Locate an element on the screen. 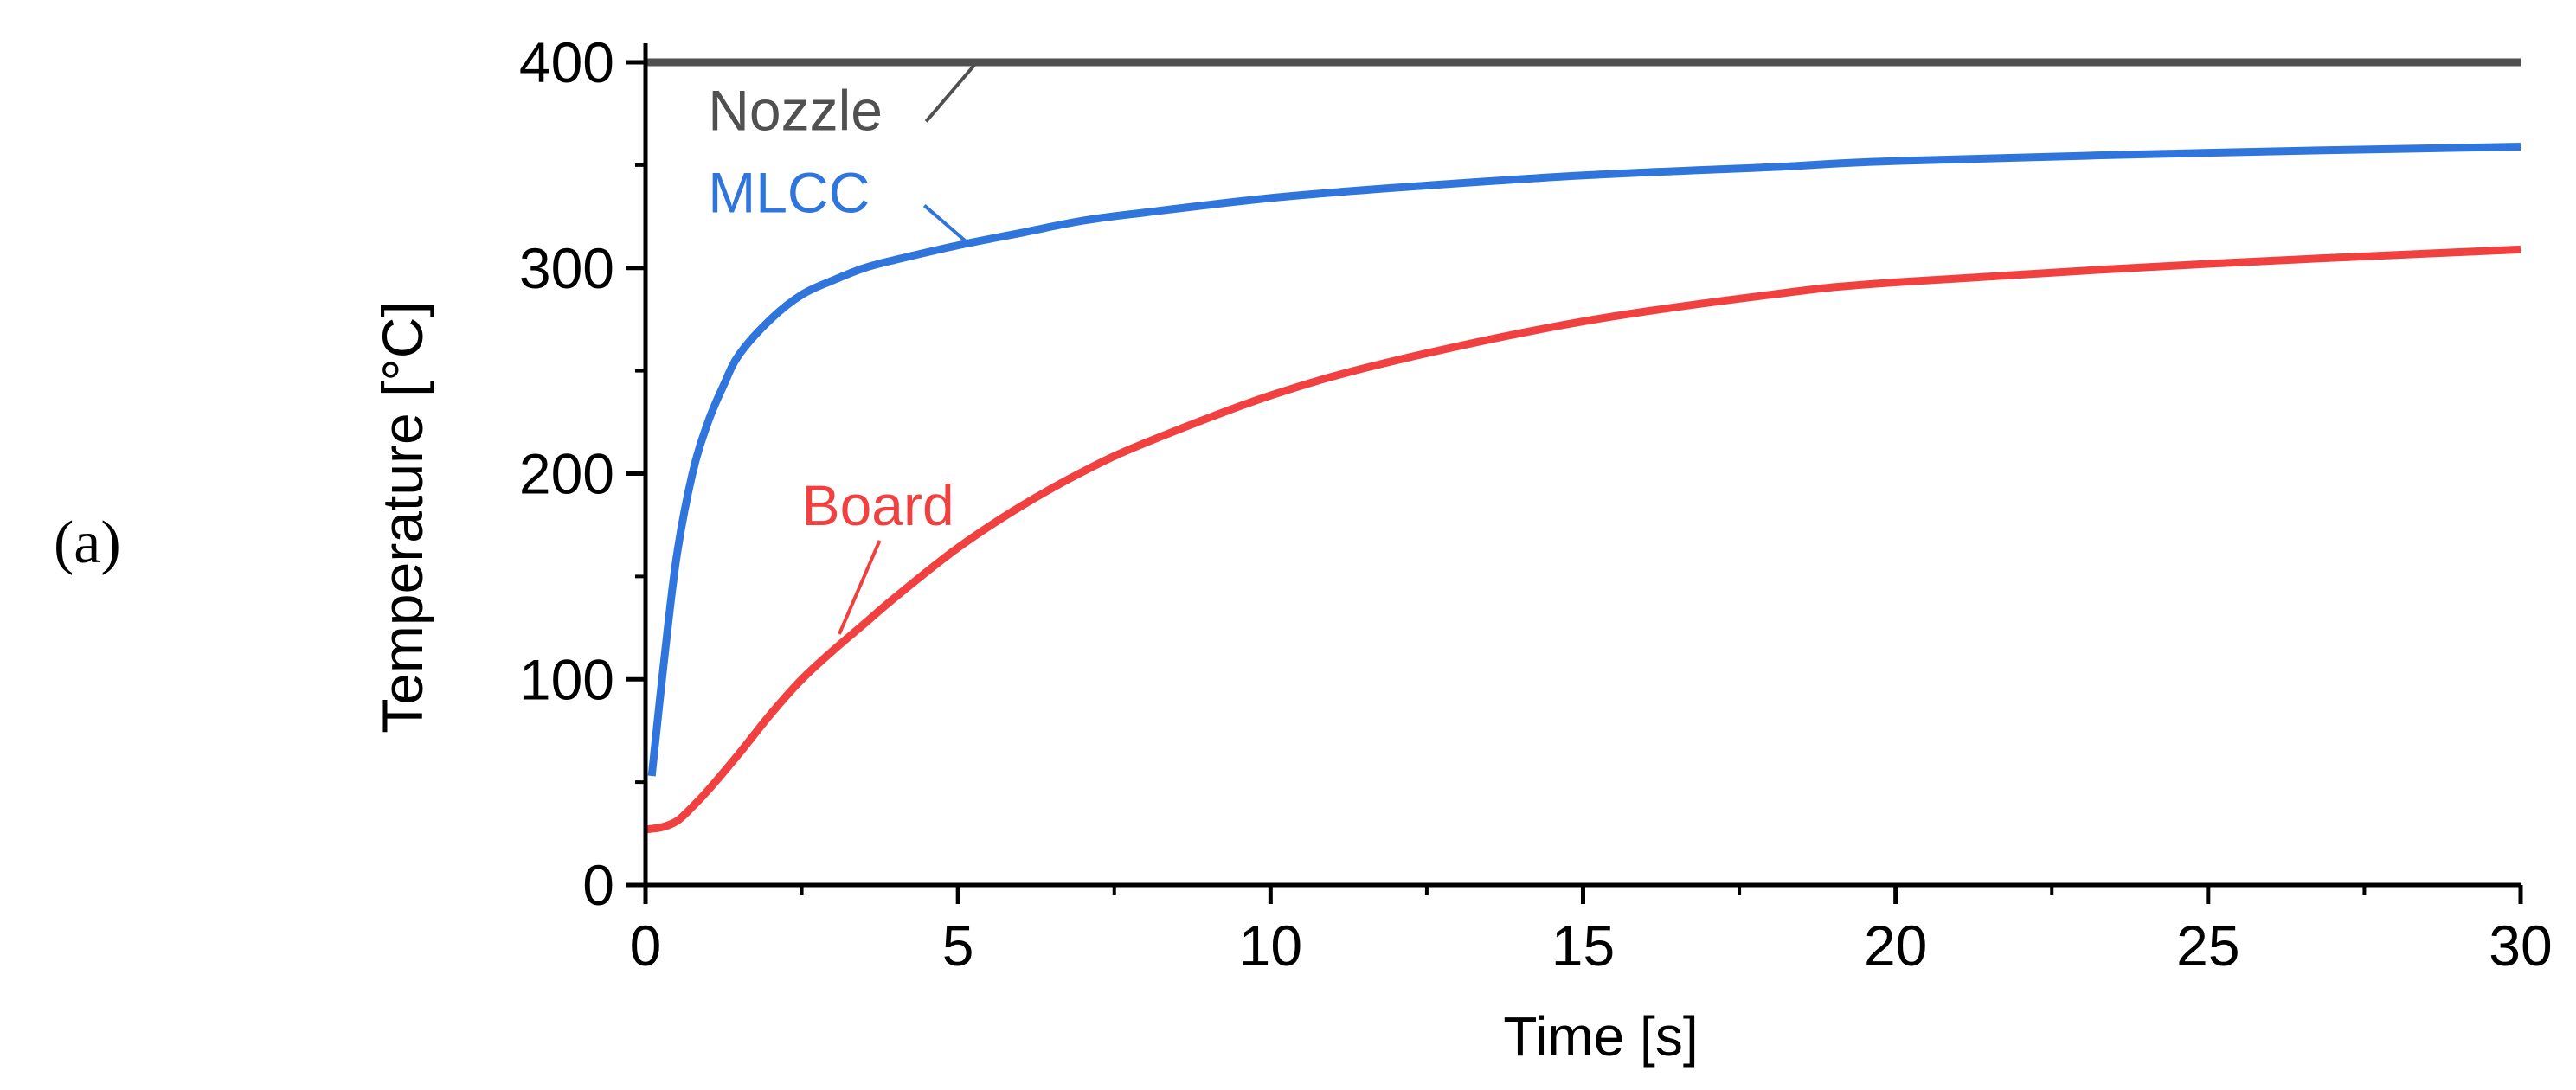 The width and height of the screenshot is (2576, 1090). x-tick-label-10: 10 is located at coordinates (1271, 946).